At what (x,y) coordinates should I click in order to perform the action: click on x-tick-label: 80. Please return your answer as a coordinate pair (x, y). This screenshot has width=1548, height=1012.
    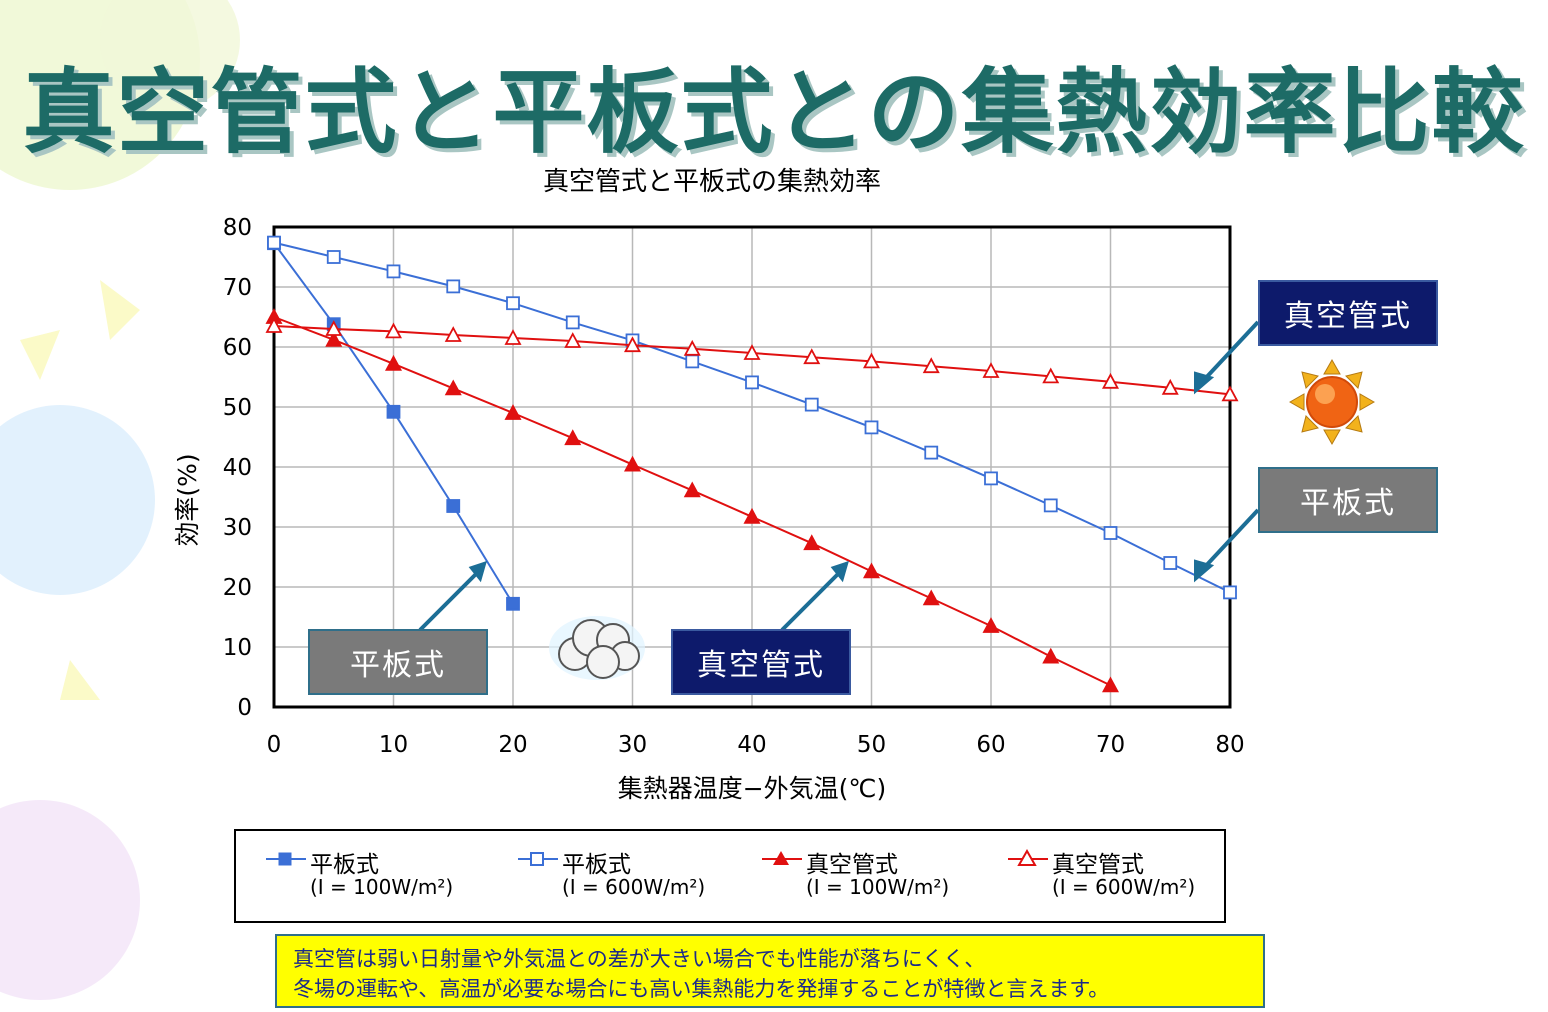
    Looking at the image, I should click on (1229, 745).